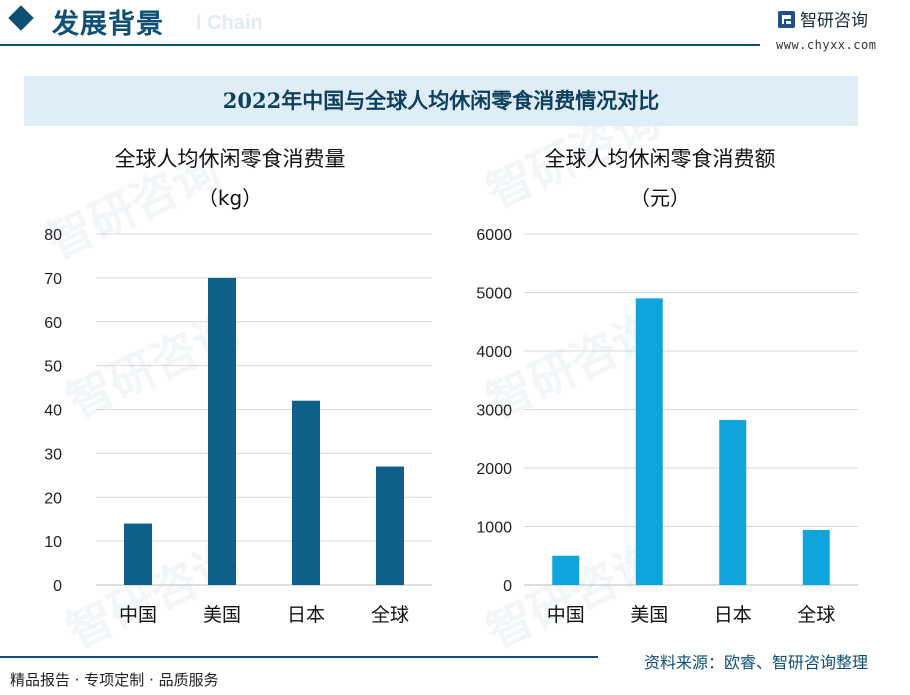 This screenshot has height=695, width=910. Describe the element at coordinates (660, 159) in the screenshot. I see `chart-2-title: 全球人均休闲零食消费额` at that location.